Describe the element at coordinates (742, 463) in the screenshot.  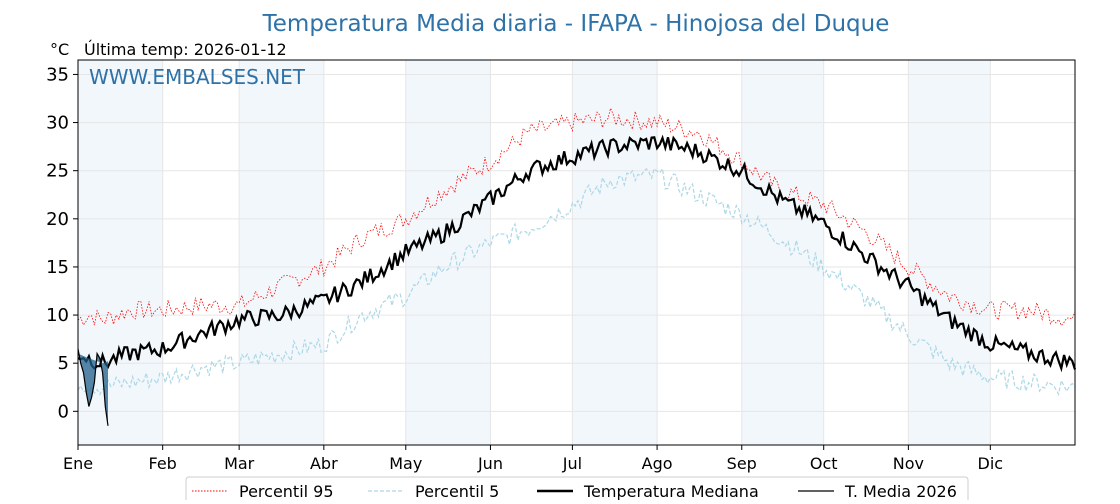
I see `x-tick-label-sep: Sep` at that location.